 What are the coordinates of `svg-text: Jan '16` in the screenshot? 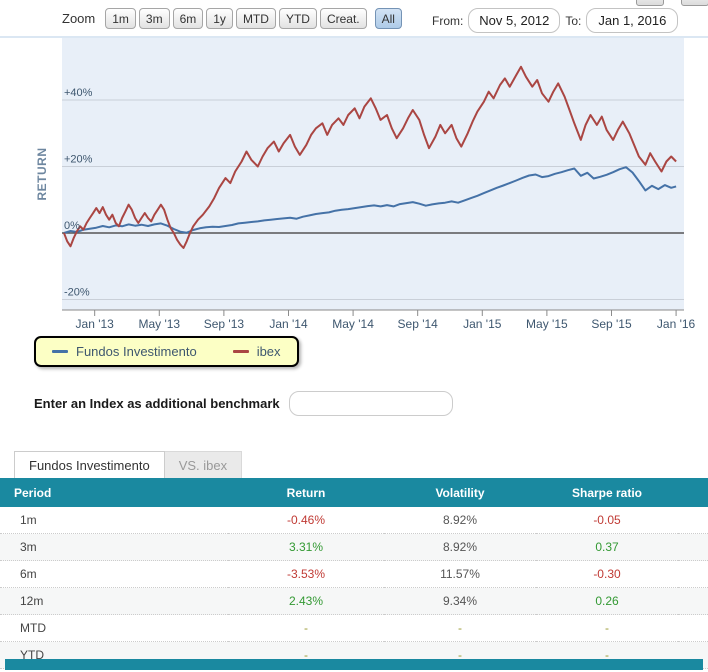 It's located at (676, 324).